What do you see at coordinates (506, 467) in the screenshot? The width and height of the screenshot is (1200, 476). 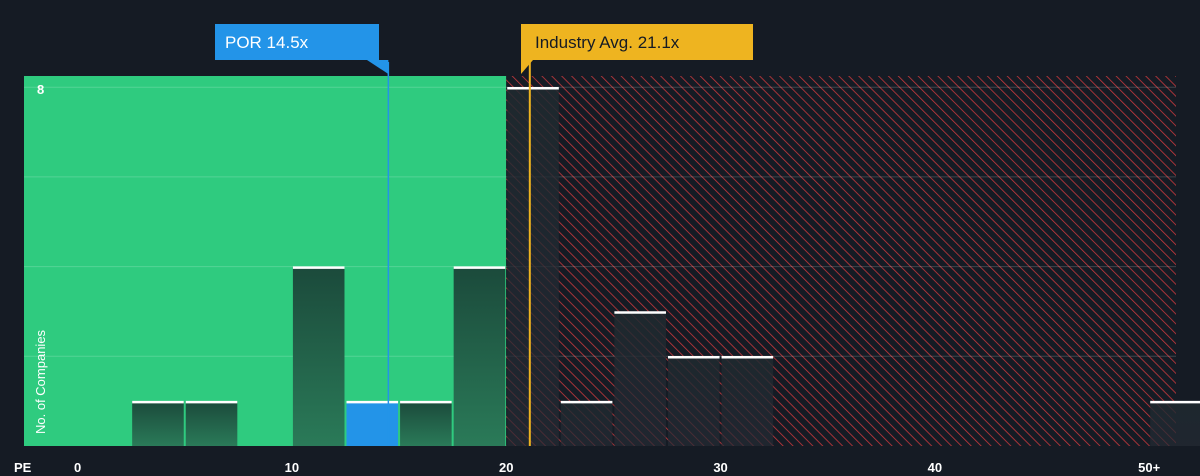 I see `x-tick-label: 20` at bounding box center [506, 467].